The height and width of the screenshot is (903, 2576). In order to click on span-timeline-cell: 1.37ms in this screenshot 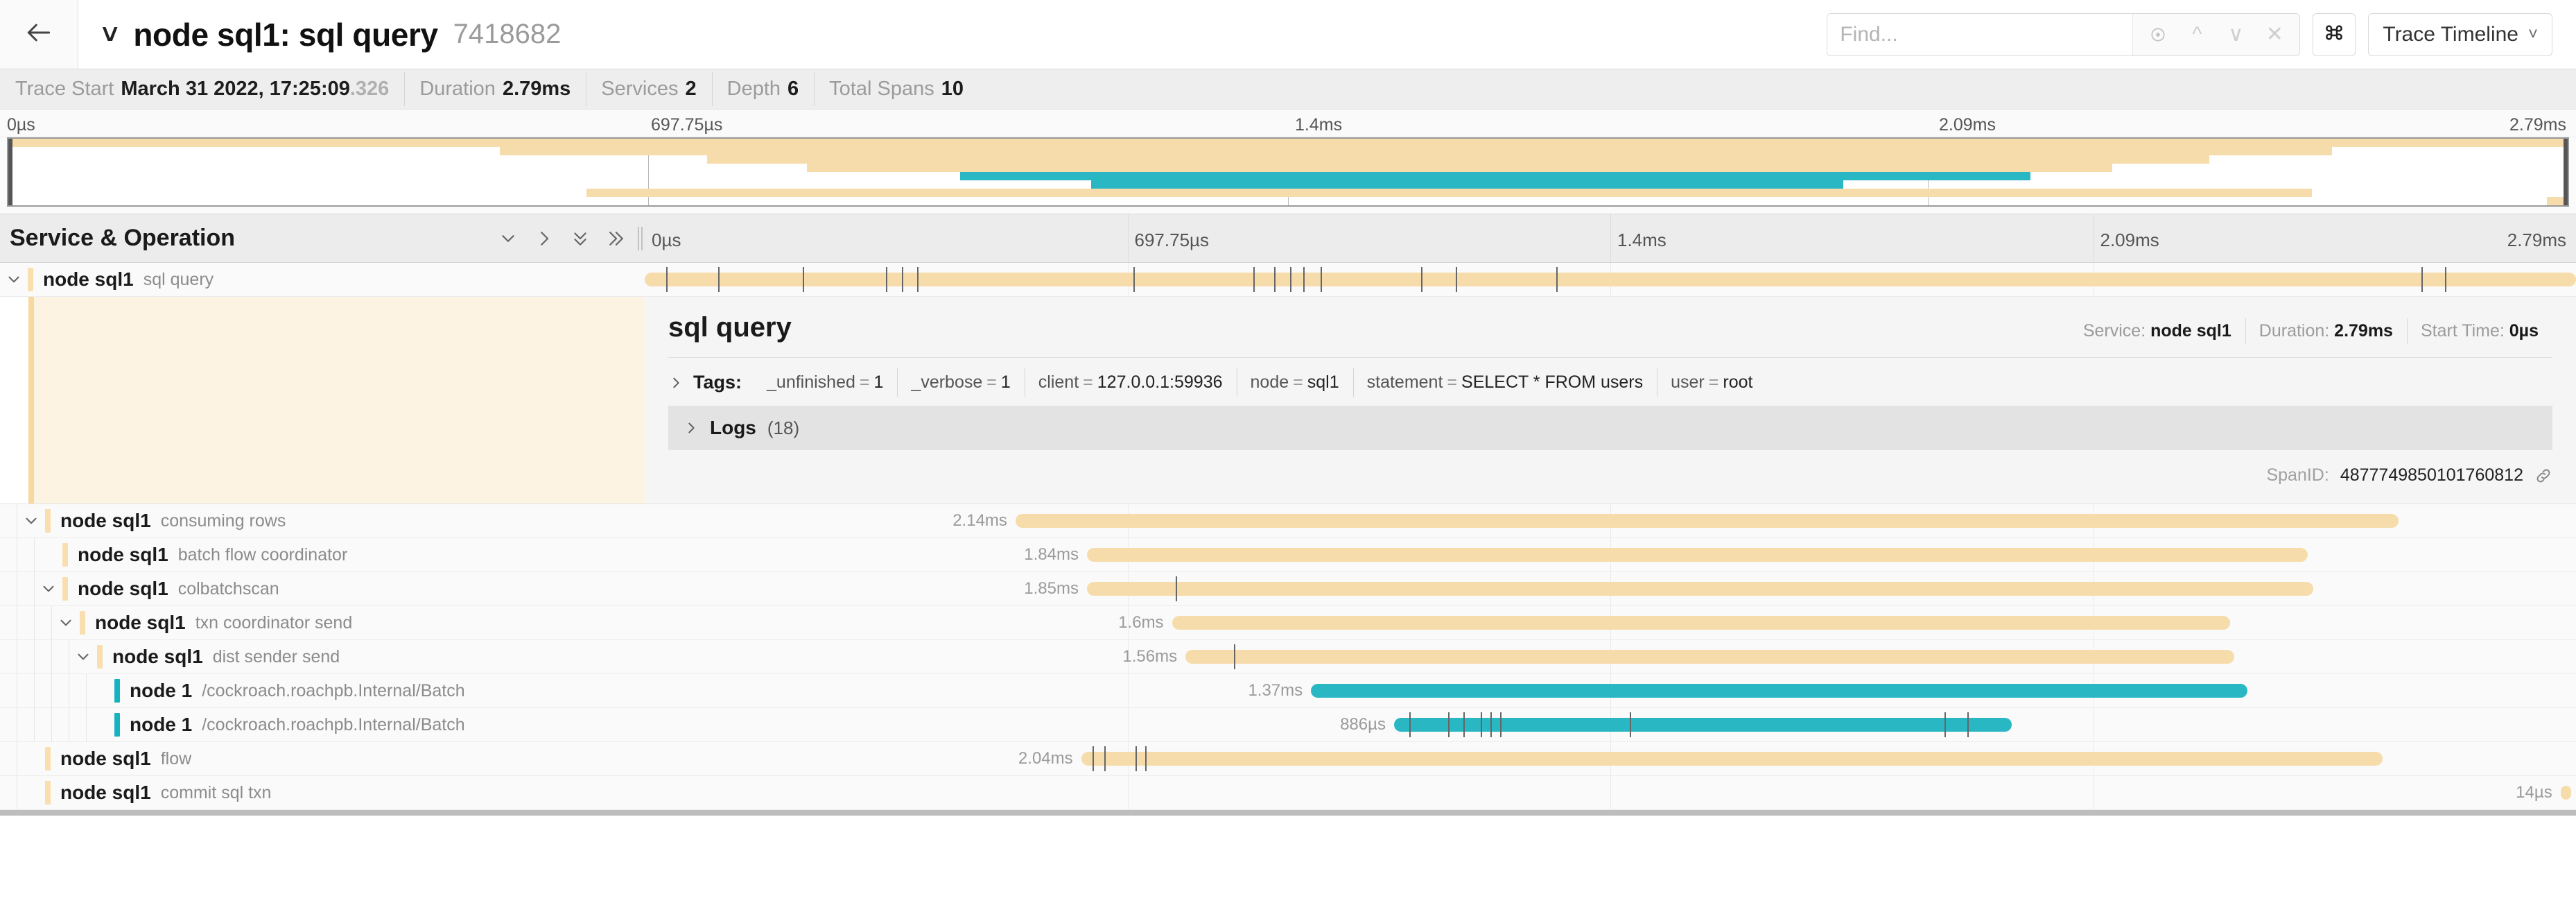, I will do `click(1610, 690)`.